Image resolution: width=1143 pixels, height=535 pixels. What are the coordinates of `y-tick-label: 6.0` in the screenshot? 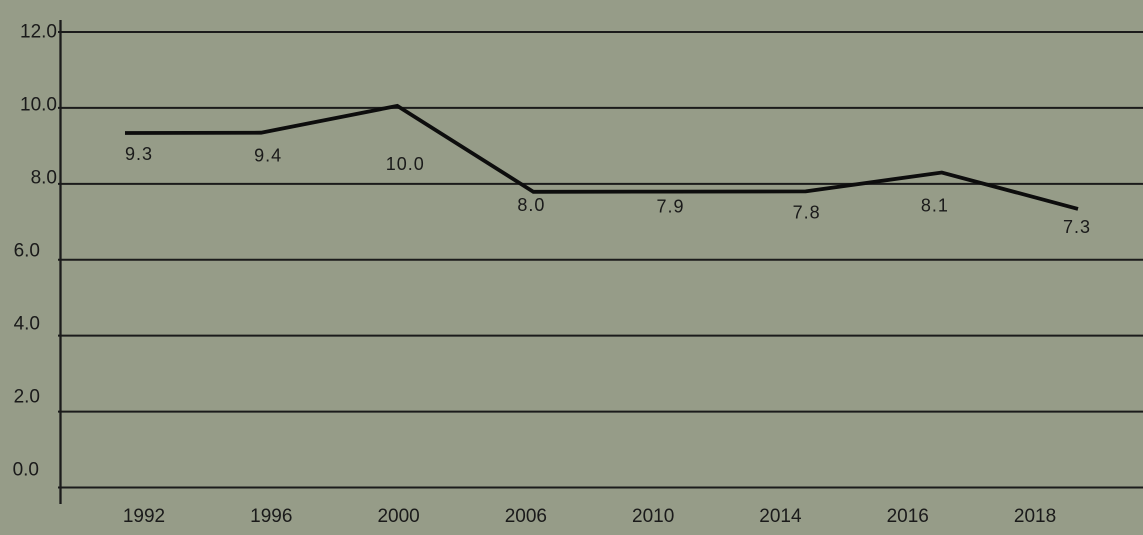 It's located at (27, 250).